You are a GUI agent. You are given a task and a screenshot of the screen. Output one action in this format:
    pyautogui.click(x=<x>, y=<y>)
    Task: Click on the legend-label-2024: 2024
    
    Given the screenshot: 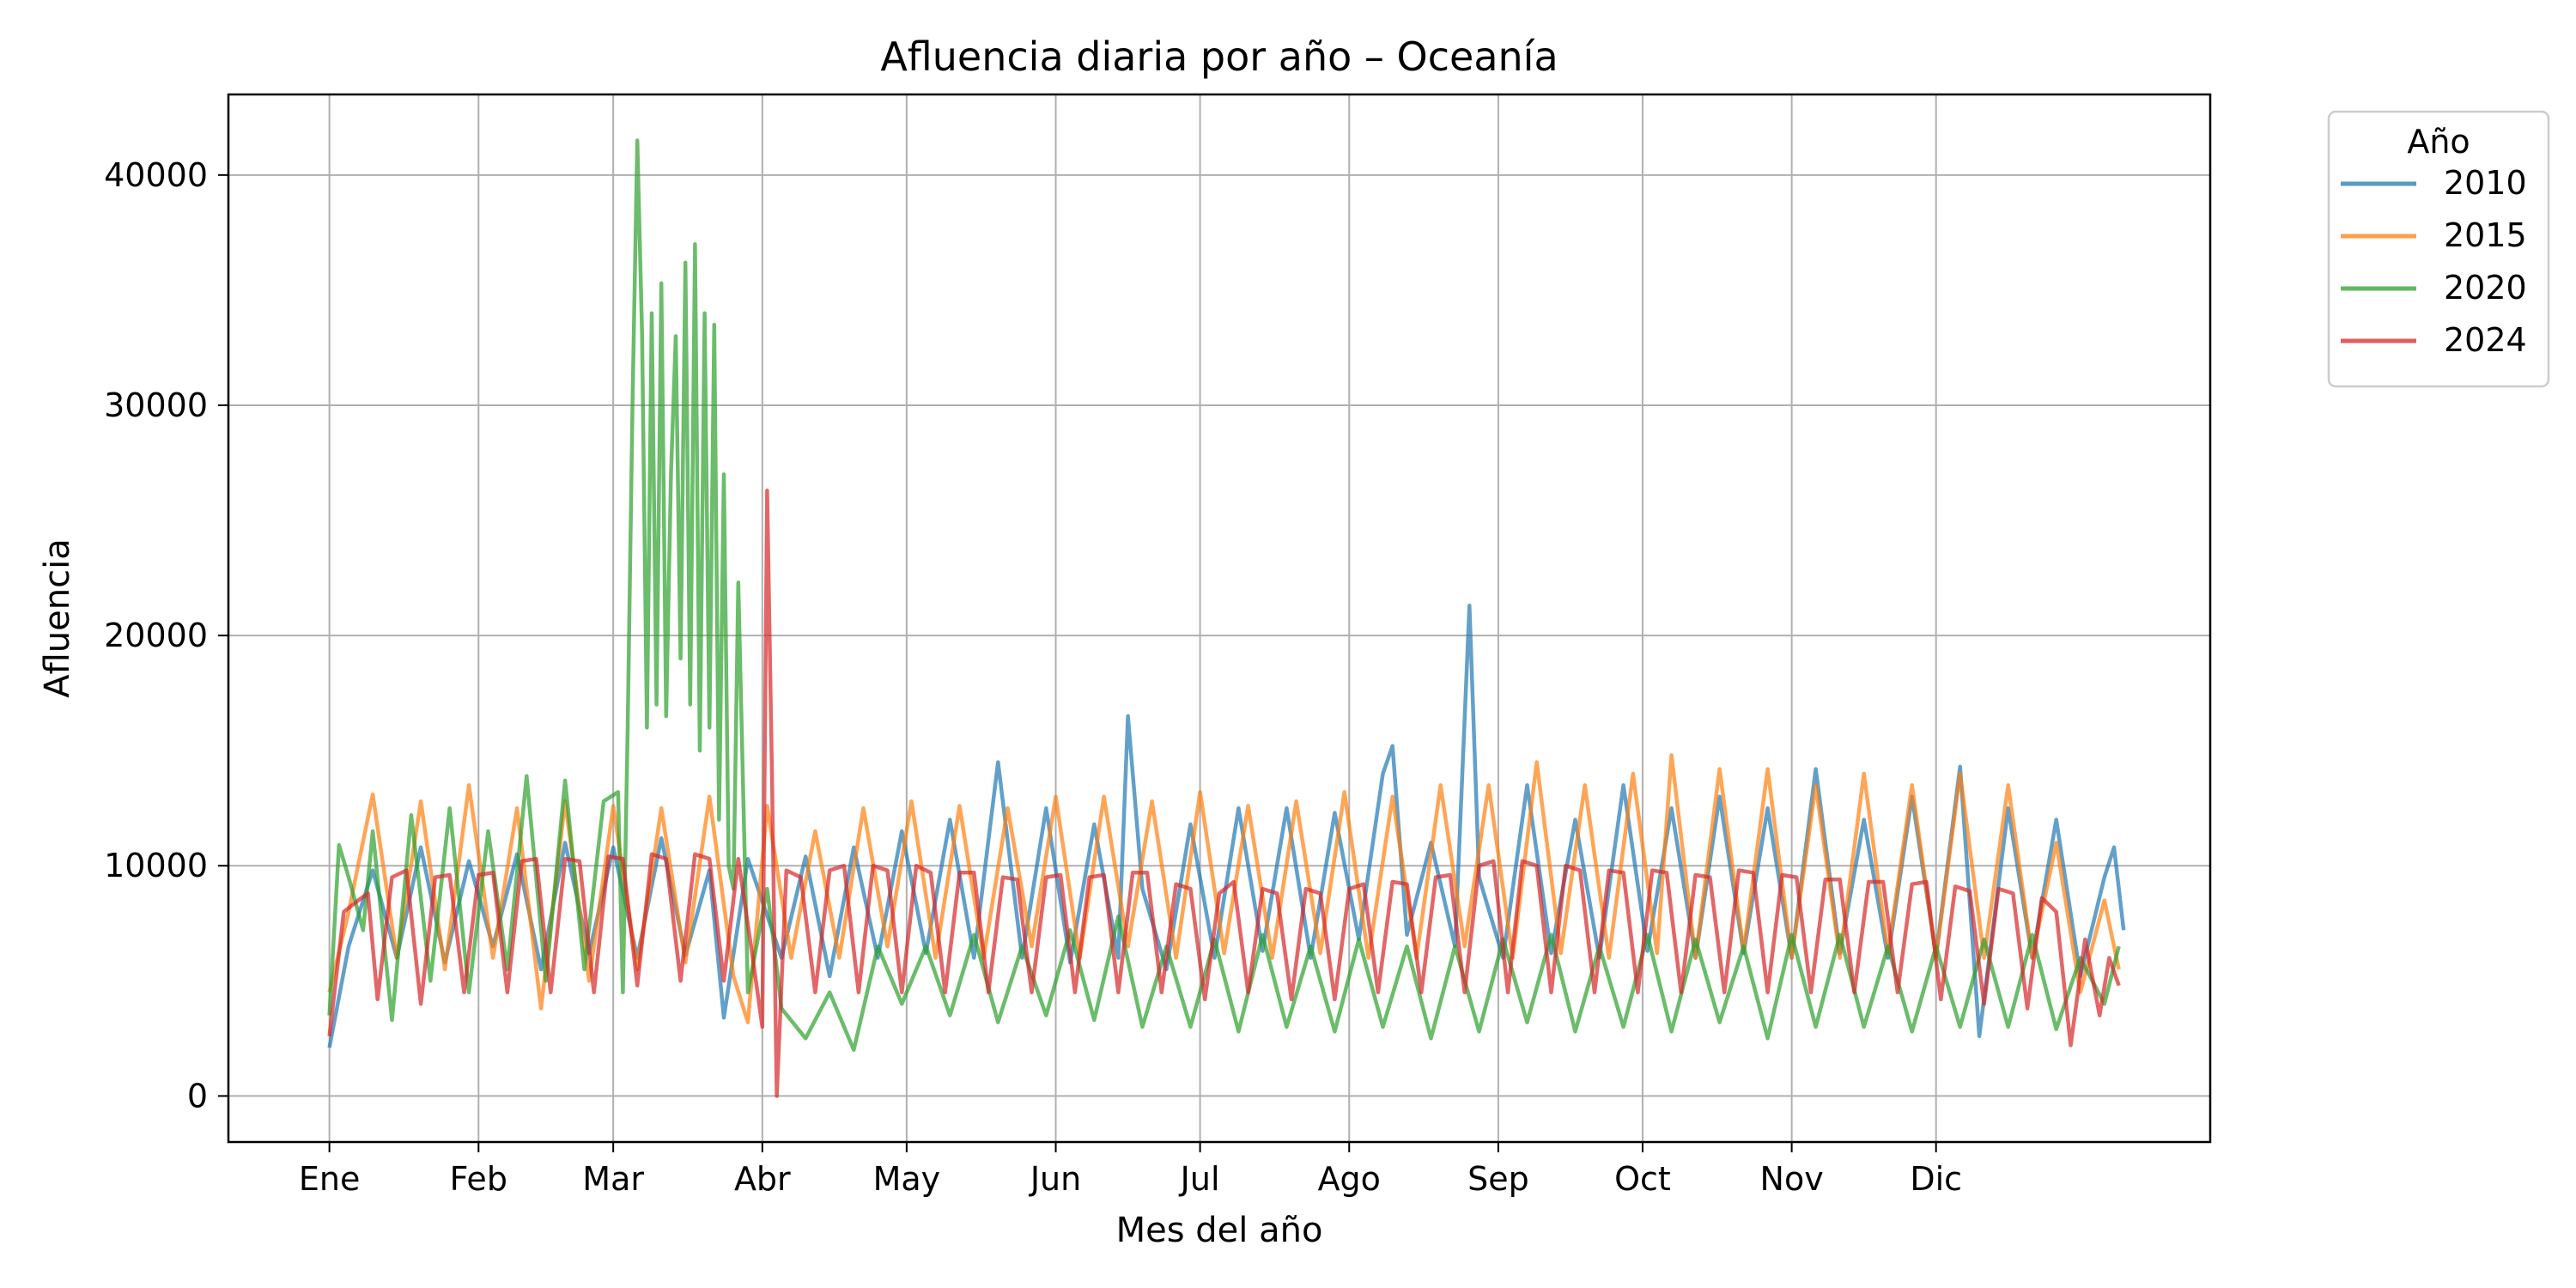 What is the action you would take?
    pyautogui.click(x=2485, y=340)
    